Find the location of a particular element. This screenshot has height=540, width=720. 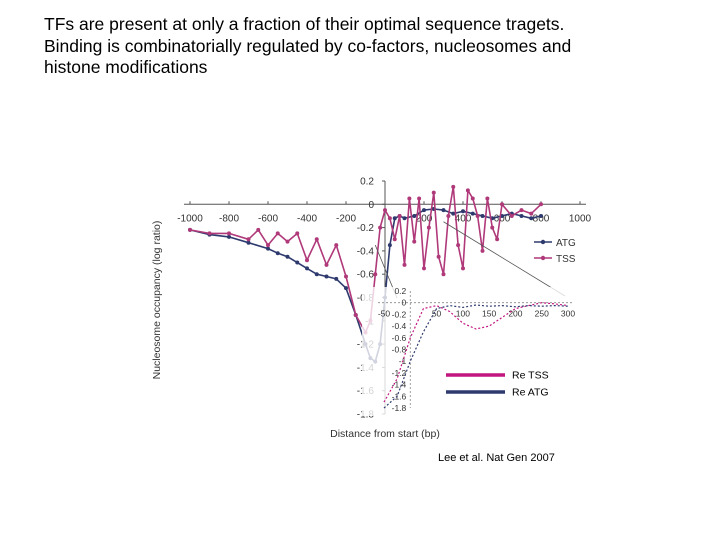

main-x-tick-label: 1000 is located at coordinates (580, 218).